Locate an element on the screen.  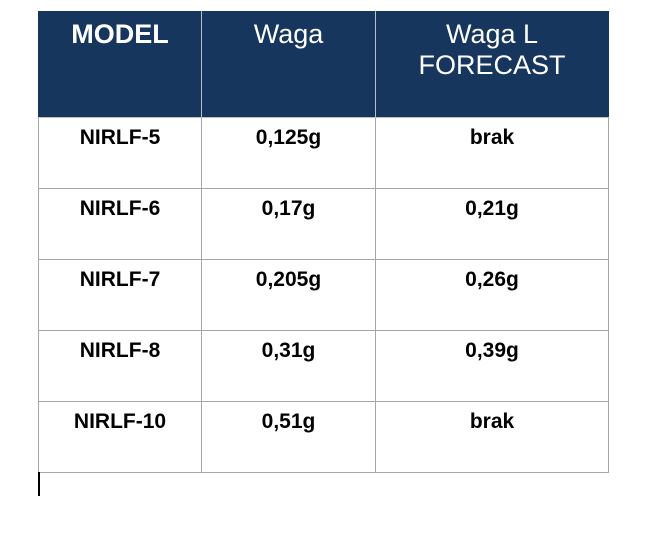
table-cell-waga: 0,51g is located at coordinates (288, 437).